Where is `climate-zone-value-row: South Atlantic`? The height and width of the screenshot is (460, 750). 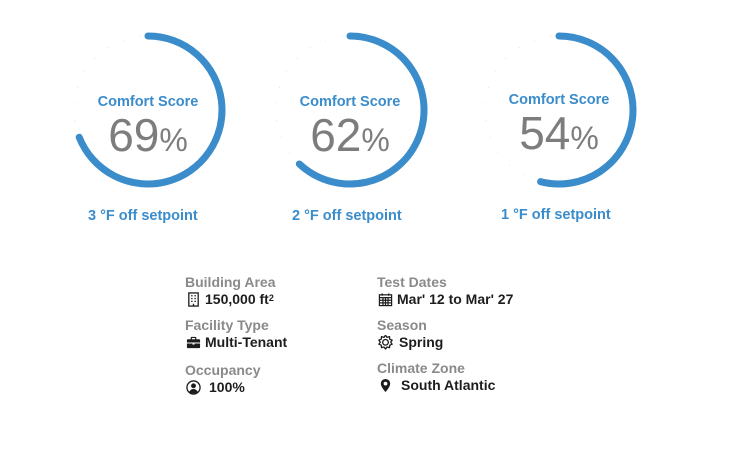
climate-zone-value-row: South Atlantic is located at coordinates (467, 385).